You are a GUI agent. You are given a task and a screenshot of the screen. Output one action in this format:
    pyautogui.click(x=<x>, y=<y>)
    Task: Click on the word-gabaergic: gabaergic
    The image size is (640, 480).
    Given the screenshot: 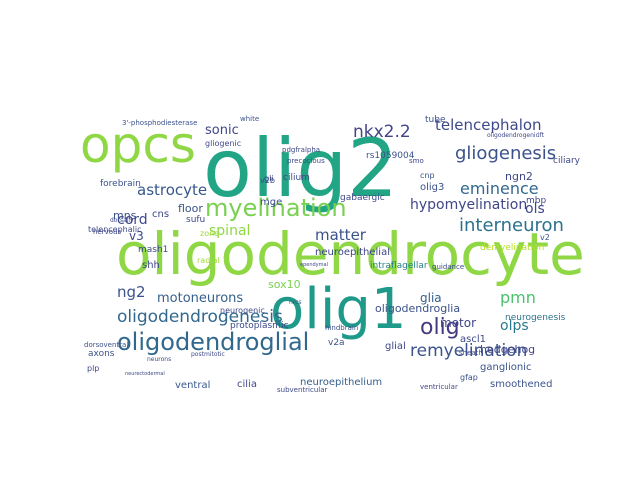 What is the action you would take?
    pyautogui.click(x=362, y=198)
    